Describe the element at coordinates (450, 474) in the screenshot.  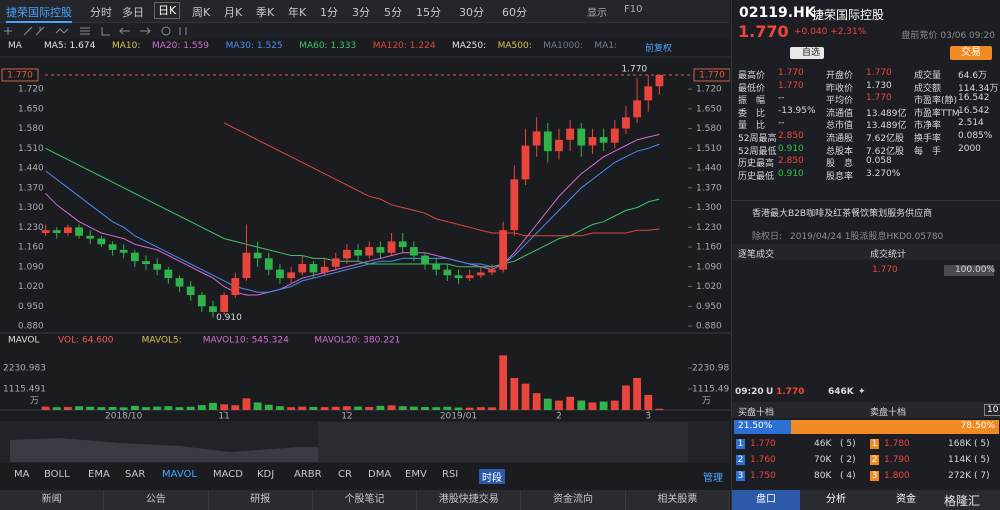
I see `indicator-tab: RSI` at that location.